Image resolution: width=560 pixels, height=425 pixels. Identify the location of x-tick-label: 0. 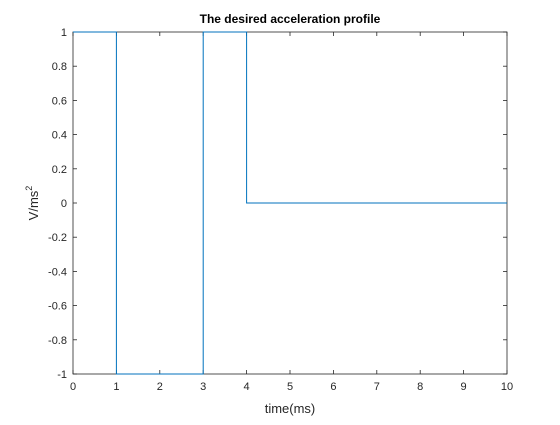
(73, 387).